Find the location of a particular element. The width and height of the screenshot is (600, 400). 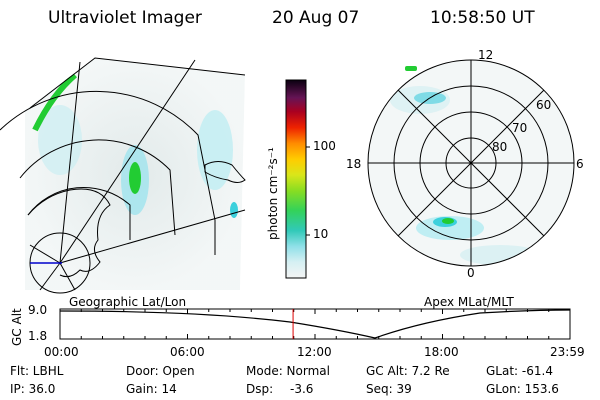

gain-status: Gain: 14 is located at coordinates (151, 389).